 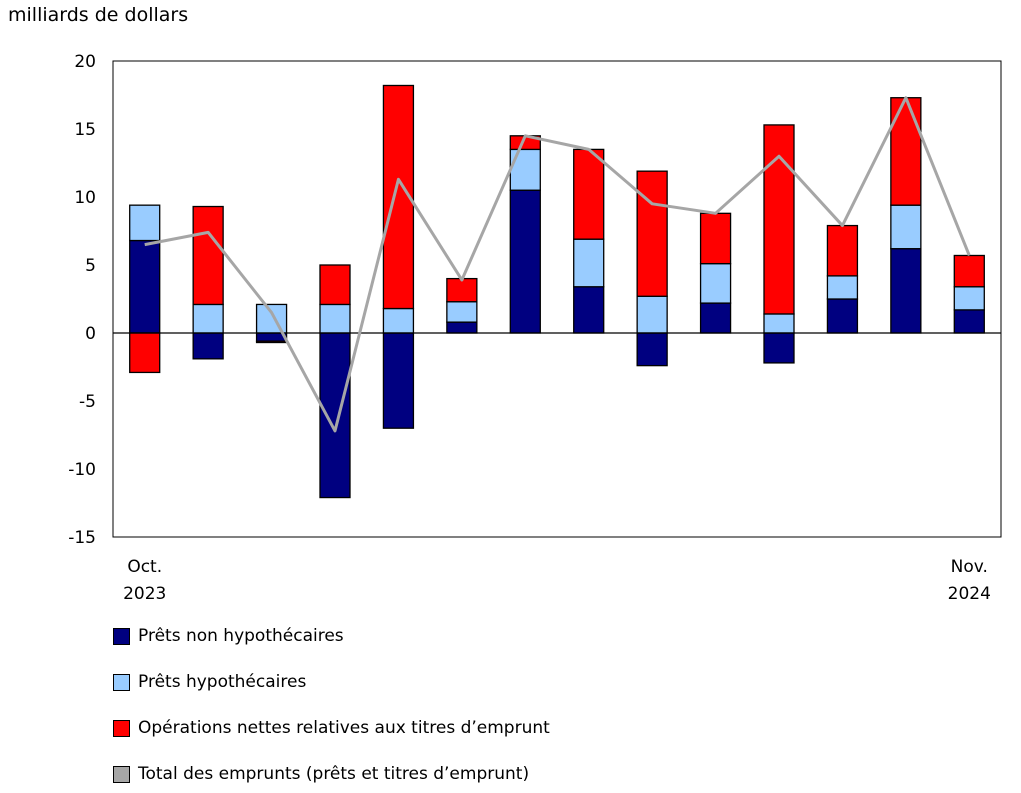 What do you see at coordinates (90, 334) in the screenshot?
I see `y-tick-label: 0` at bounding box center [90, 334].